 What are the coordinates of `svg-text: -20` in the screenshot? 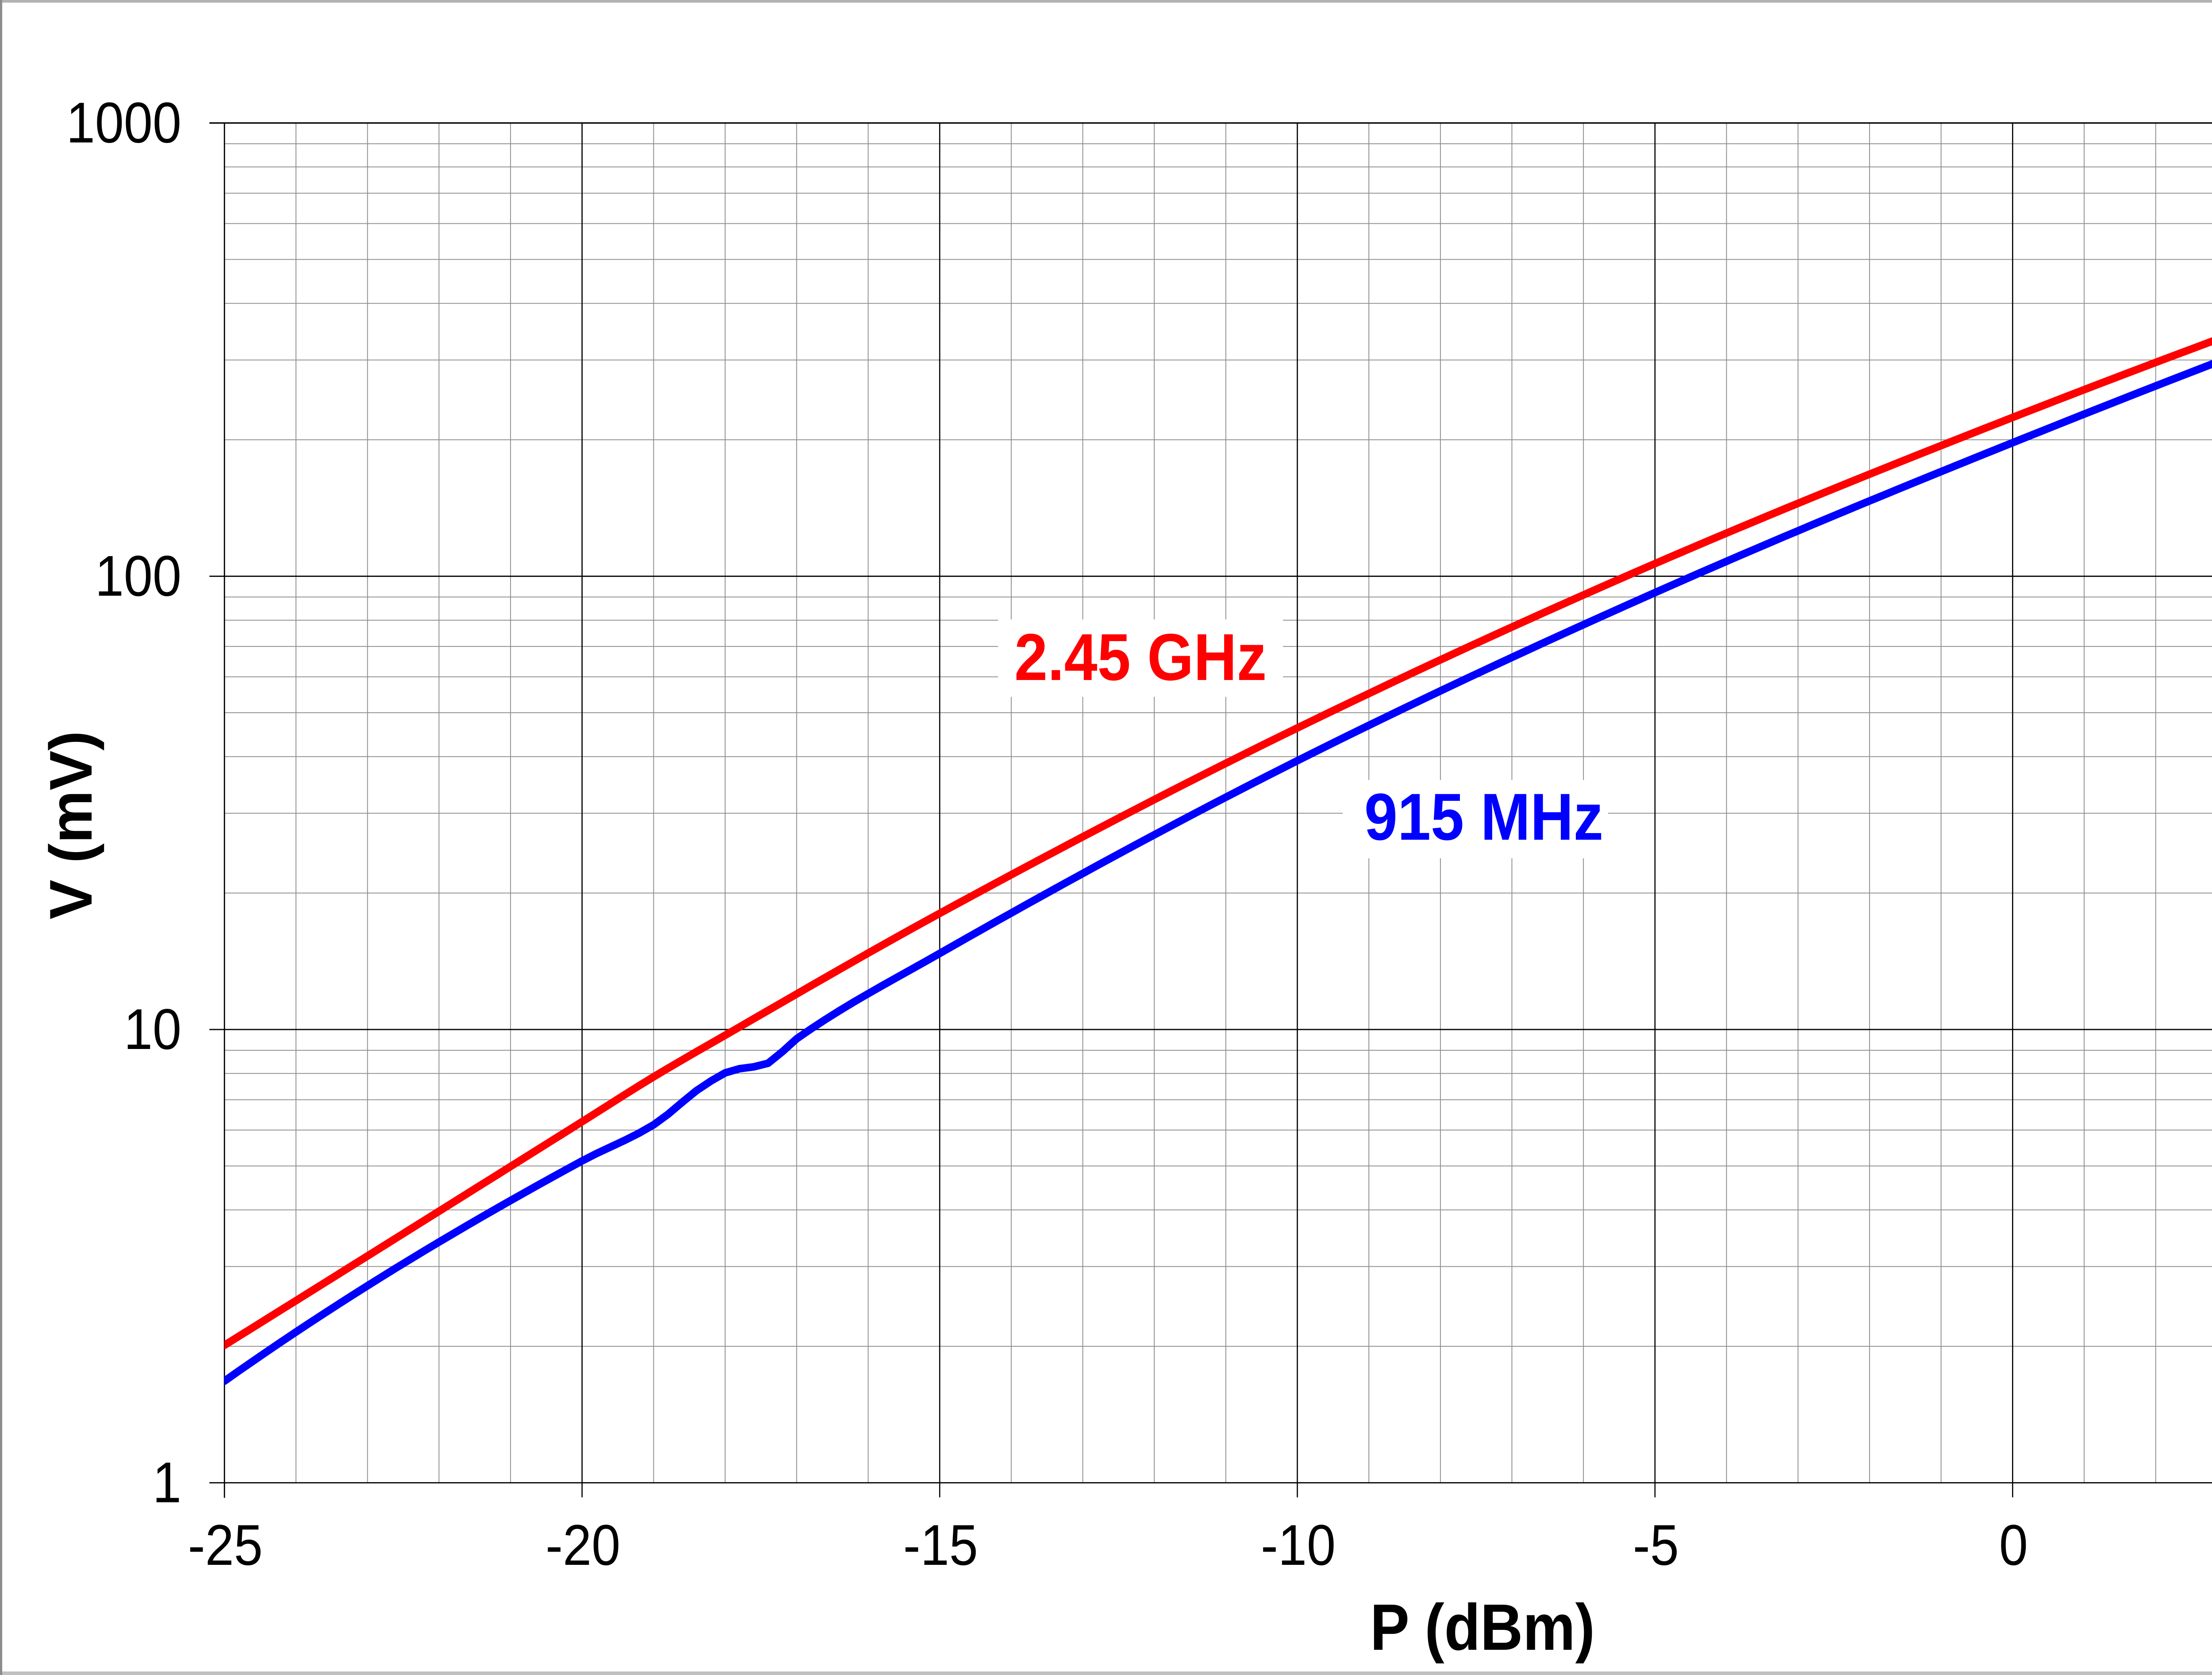 It's located at (583, 1545).